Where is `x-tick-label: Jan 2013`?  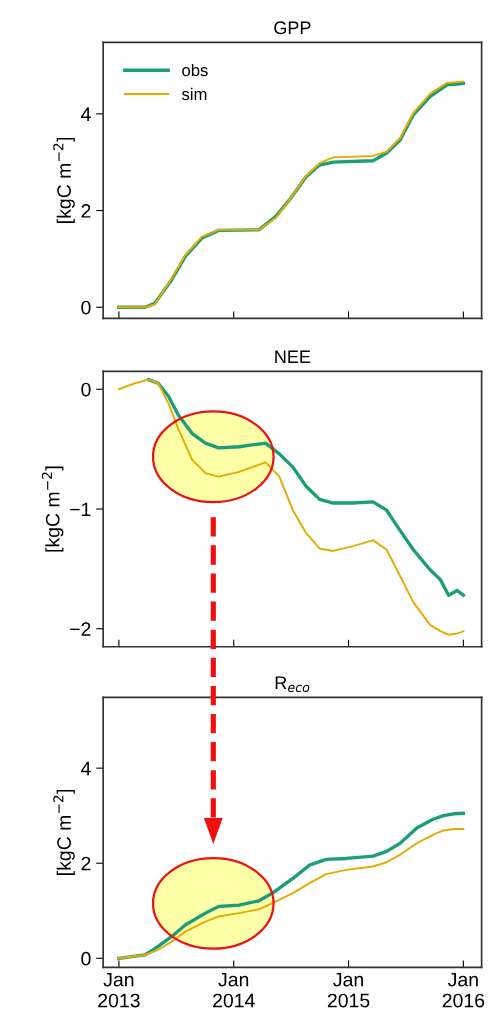
x-tick-label: Jan 2013 is located at coordinates (119, 990).